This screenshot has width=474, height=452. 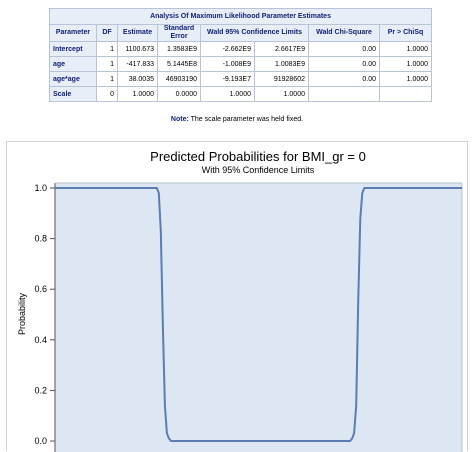 What do you see at coordinates (73, 49) in the screenshot?
I see `row-header: Intercept` at bounding box center [73, 49].